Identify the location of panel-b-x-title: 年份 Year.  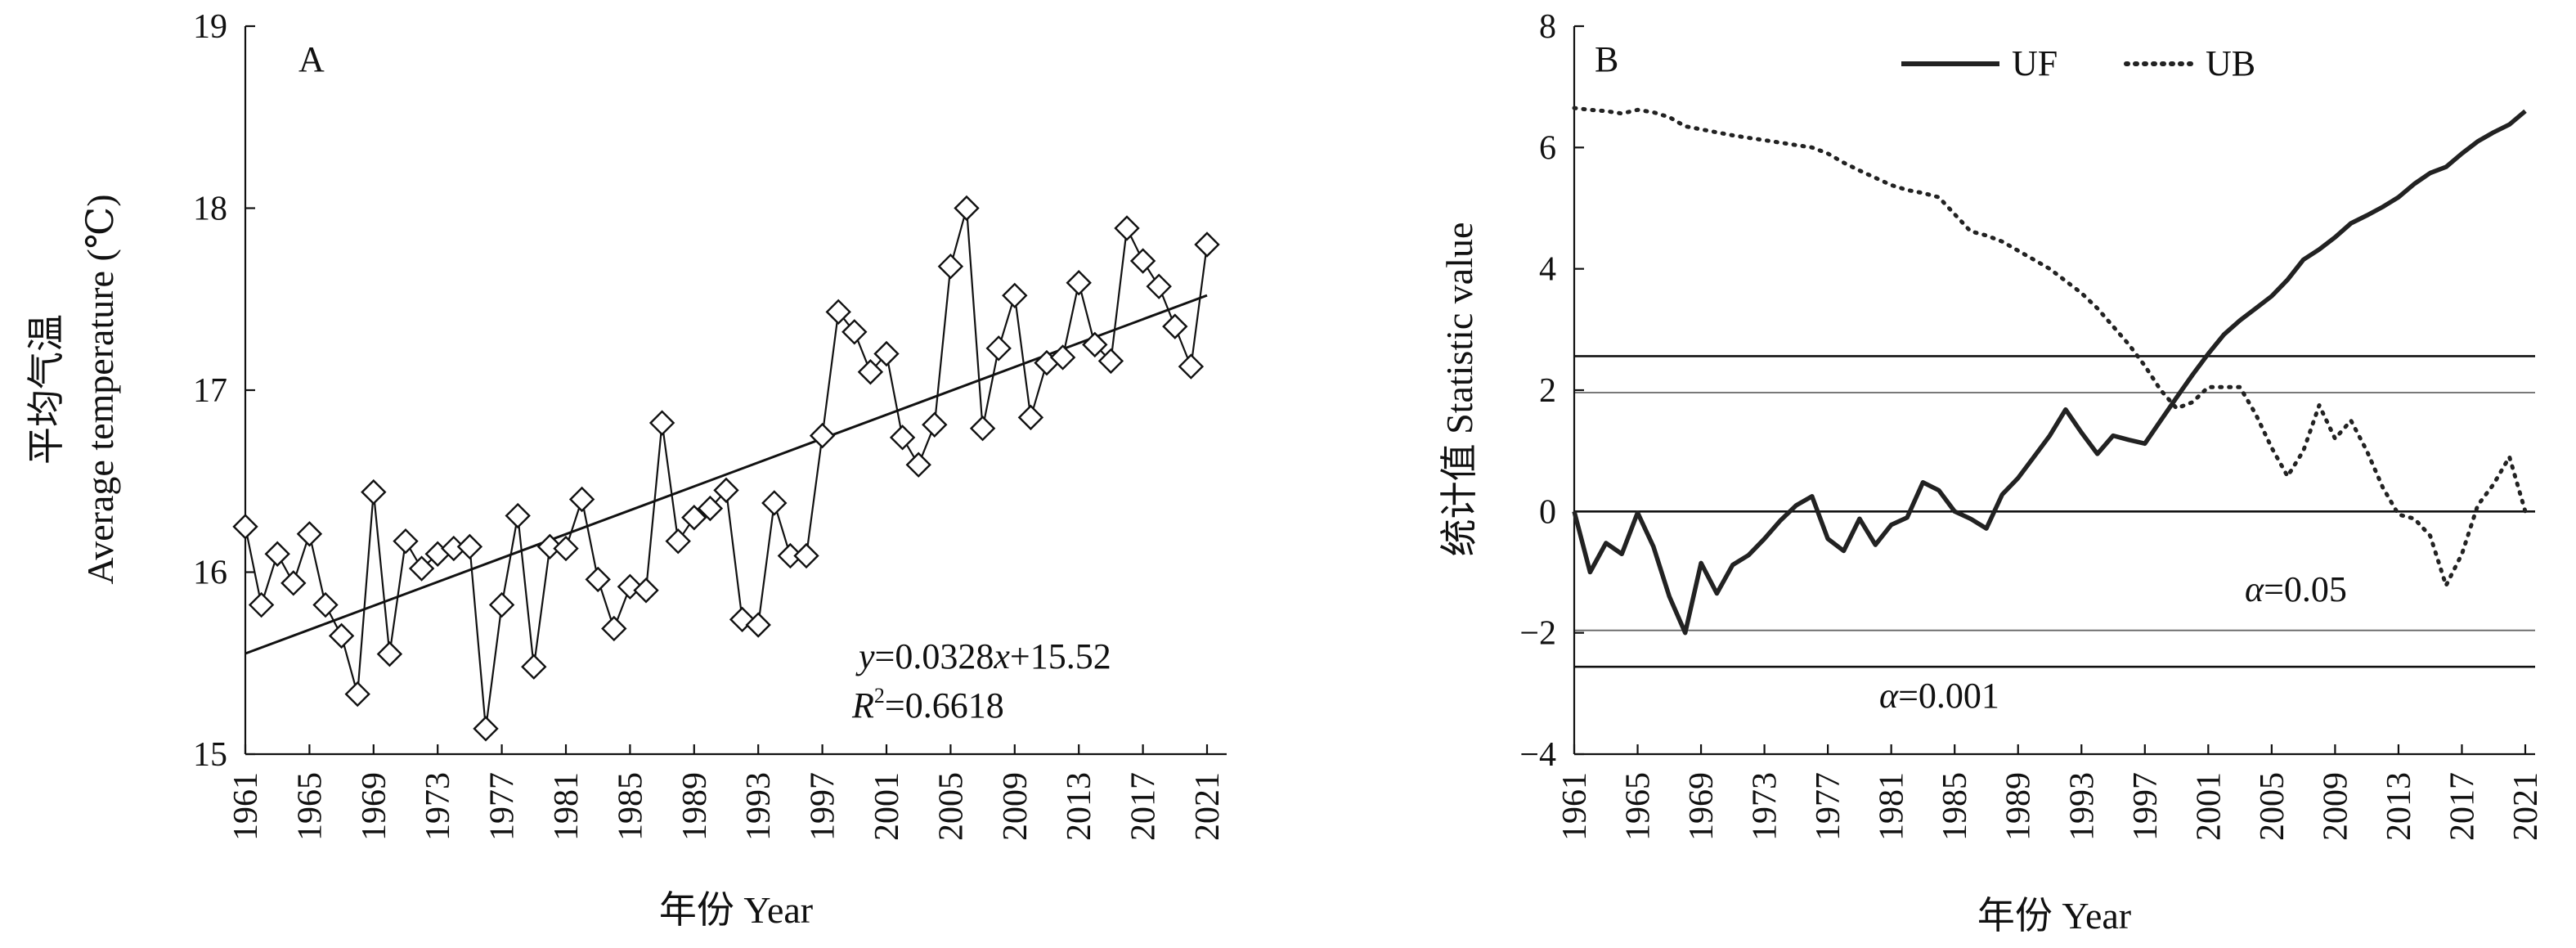
(2054, 916).